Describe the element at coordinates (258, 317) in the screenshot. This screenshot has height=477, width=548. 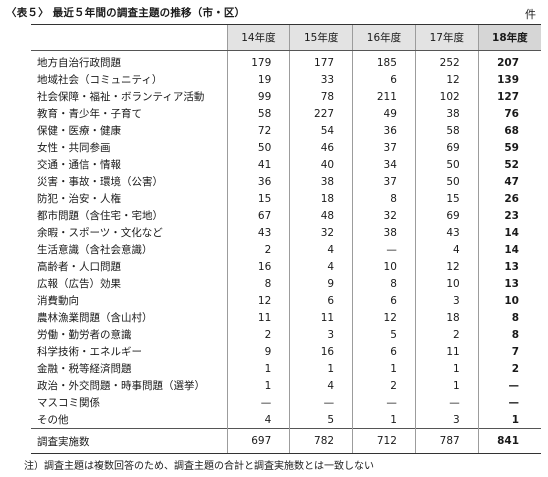
I see `row-value: 11` at that location.